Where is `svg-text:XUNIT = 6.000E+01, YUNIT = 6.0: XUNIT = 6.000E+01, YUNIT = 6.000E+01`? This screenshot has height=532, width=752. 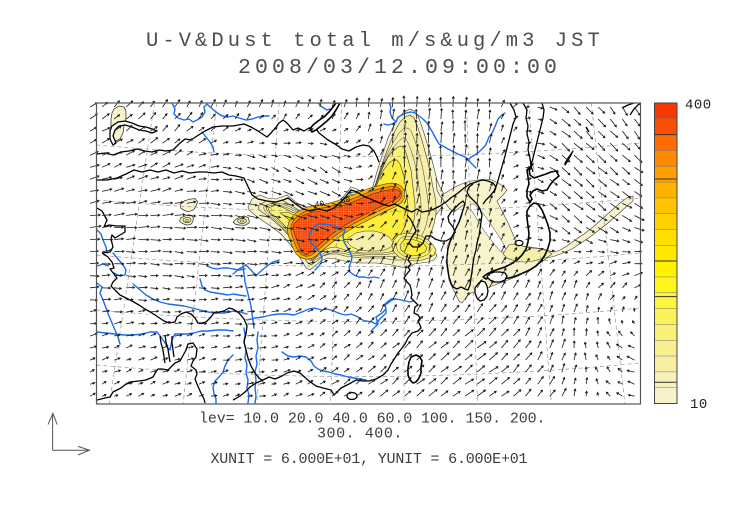
svg-text:XUNIT = 6.000E+01, YUNIT = 6.0: XUNIT = 6.000E+01, YUNIT = 6.000E+01 is located at coordinates (369, 459).